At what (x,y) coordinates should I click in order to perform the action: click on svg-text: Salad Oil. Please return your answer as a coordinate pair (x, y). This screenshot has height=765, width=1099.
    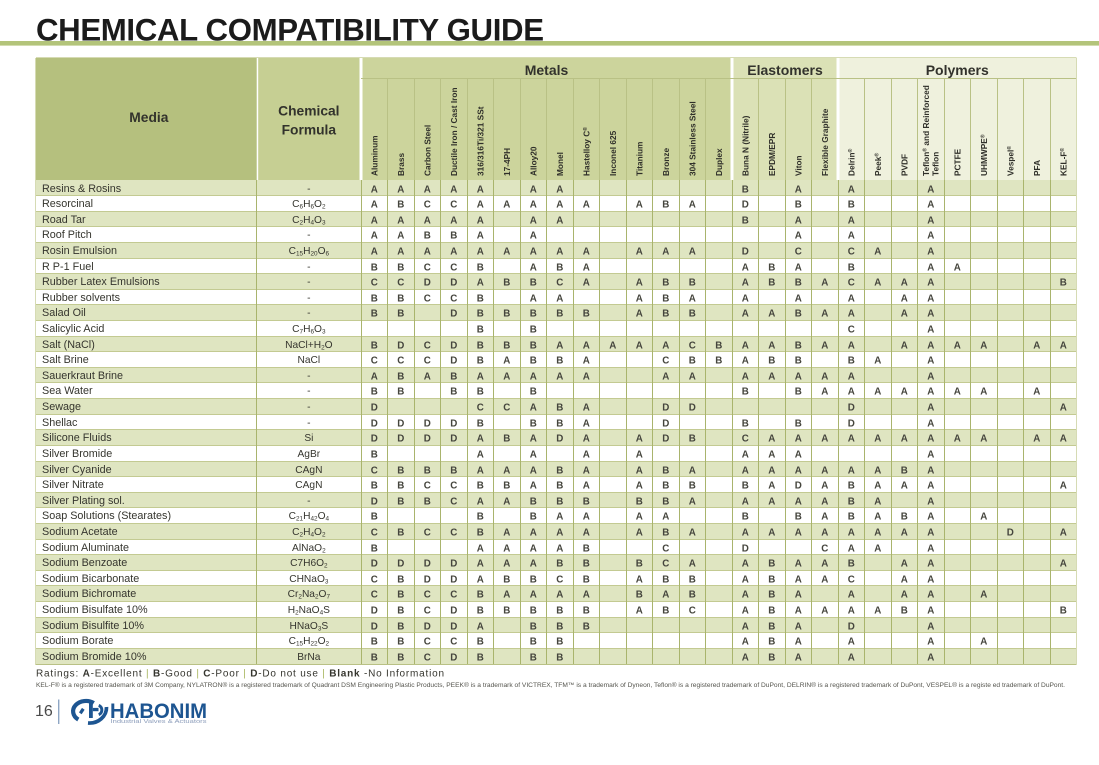
    Looking at the image, I should click on (64, 313).